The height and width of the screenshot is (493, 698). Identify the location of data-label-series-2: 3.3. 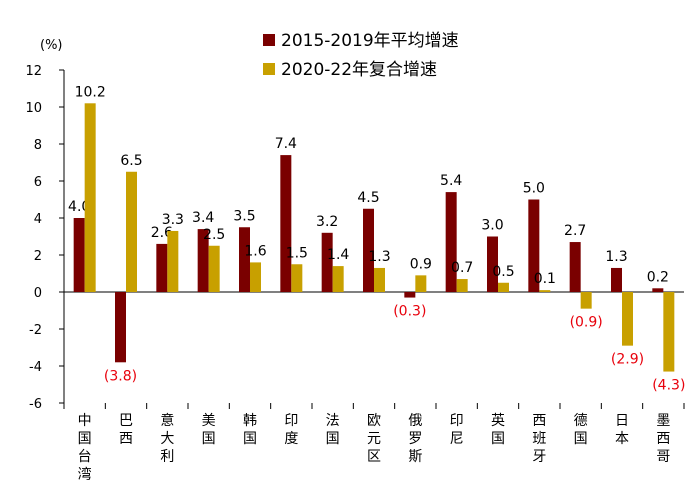
(173, 220).